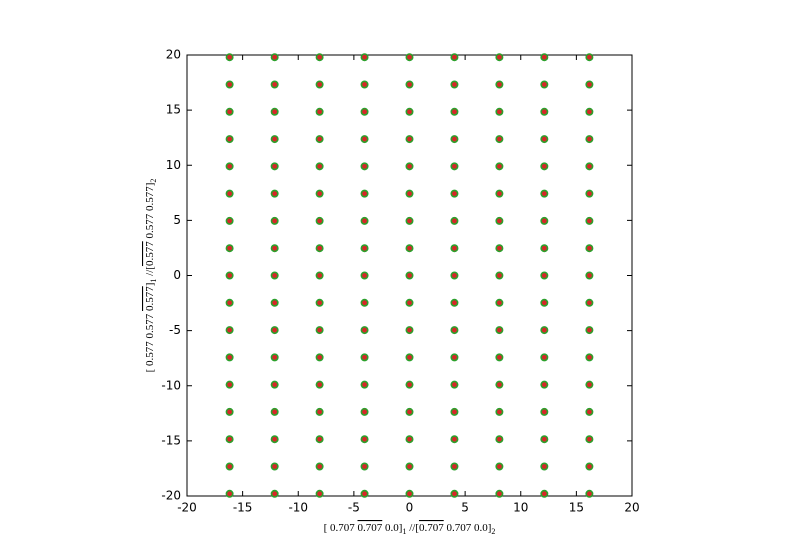  I want to click on xlabel-part: 0.707, so click(370, 528).